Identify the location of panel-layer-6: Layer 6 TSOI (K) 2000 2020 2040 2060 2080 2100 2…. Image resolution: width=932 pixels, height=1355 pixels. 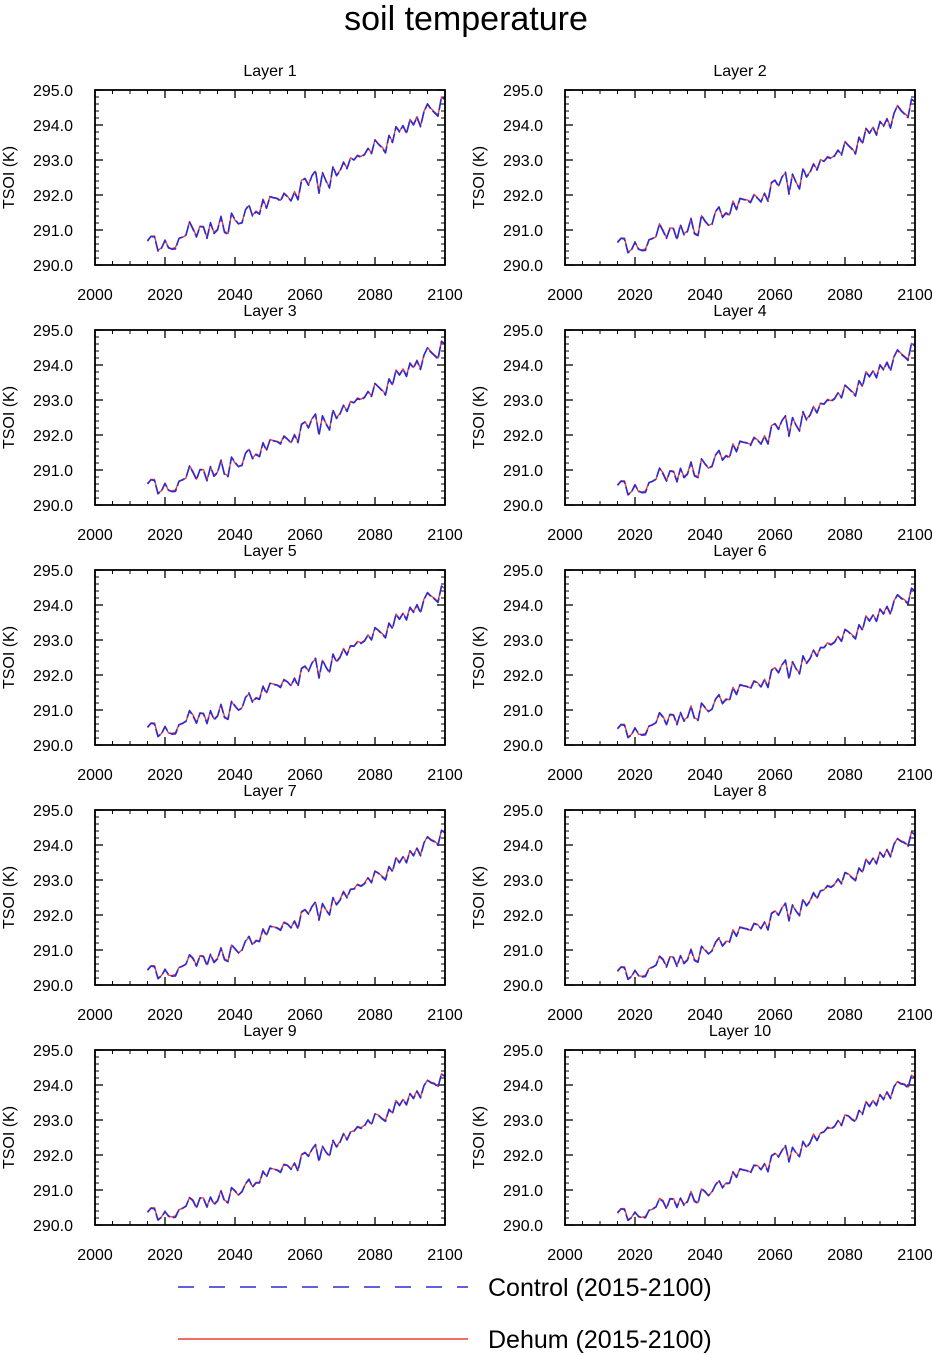
(701, 663).